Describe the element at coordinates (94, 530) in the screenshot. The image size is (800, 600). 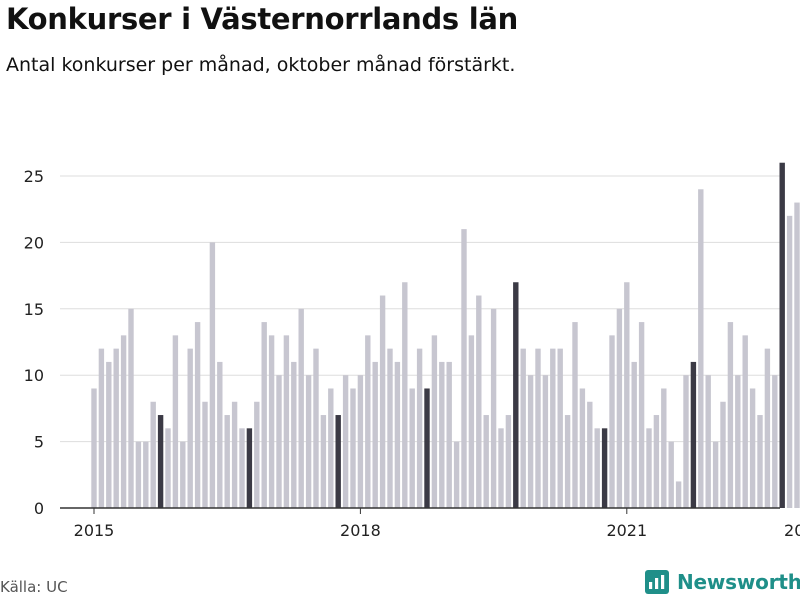
I see `x-tick-label: 2015` at that location.